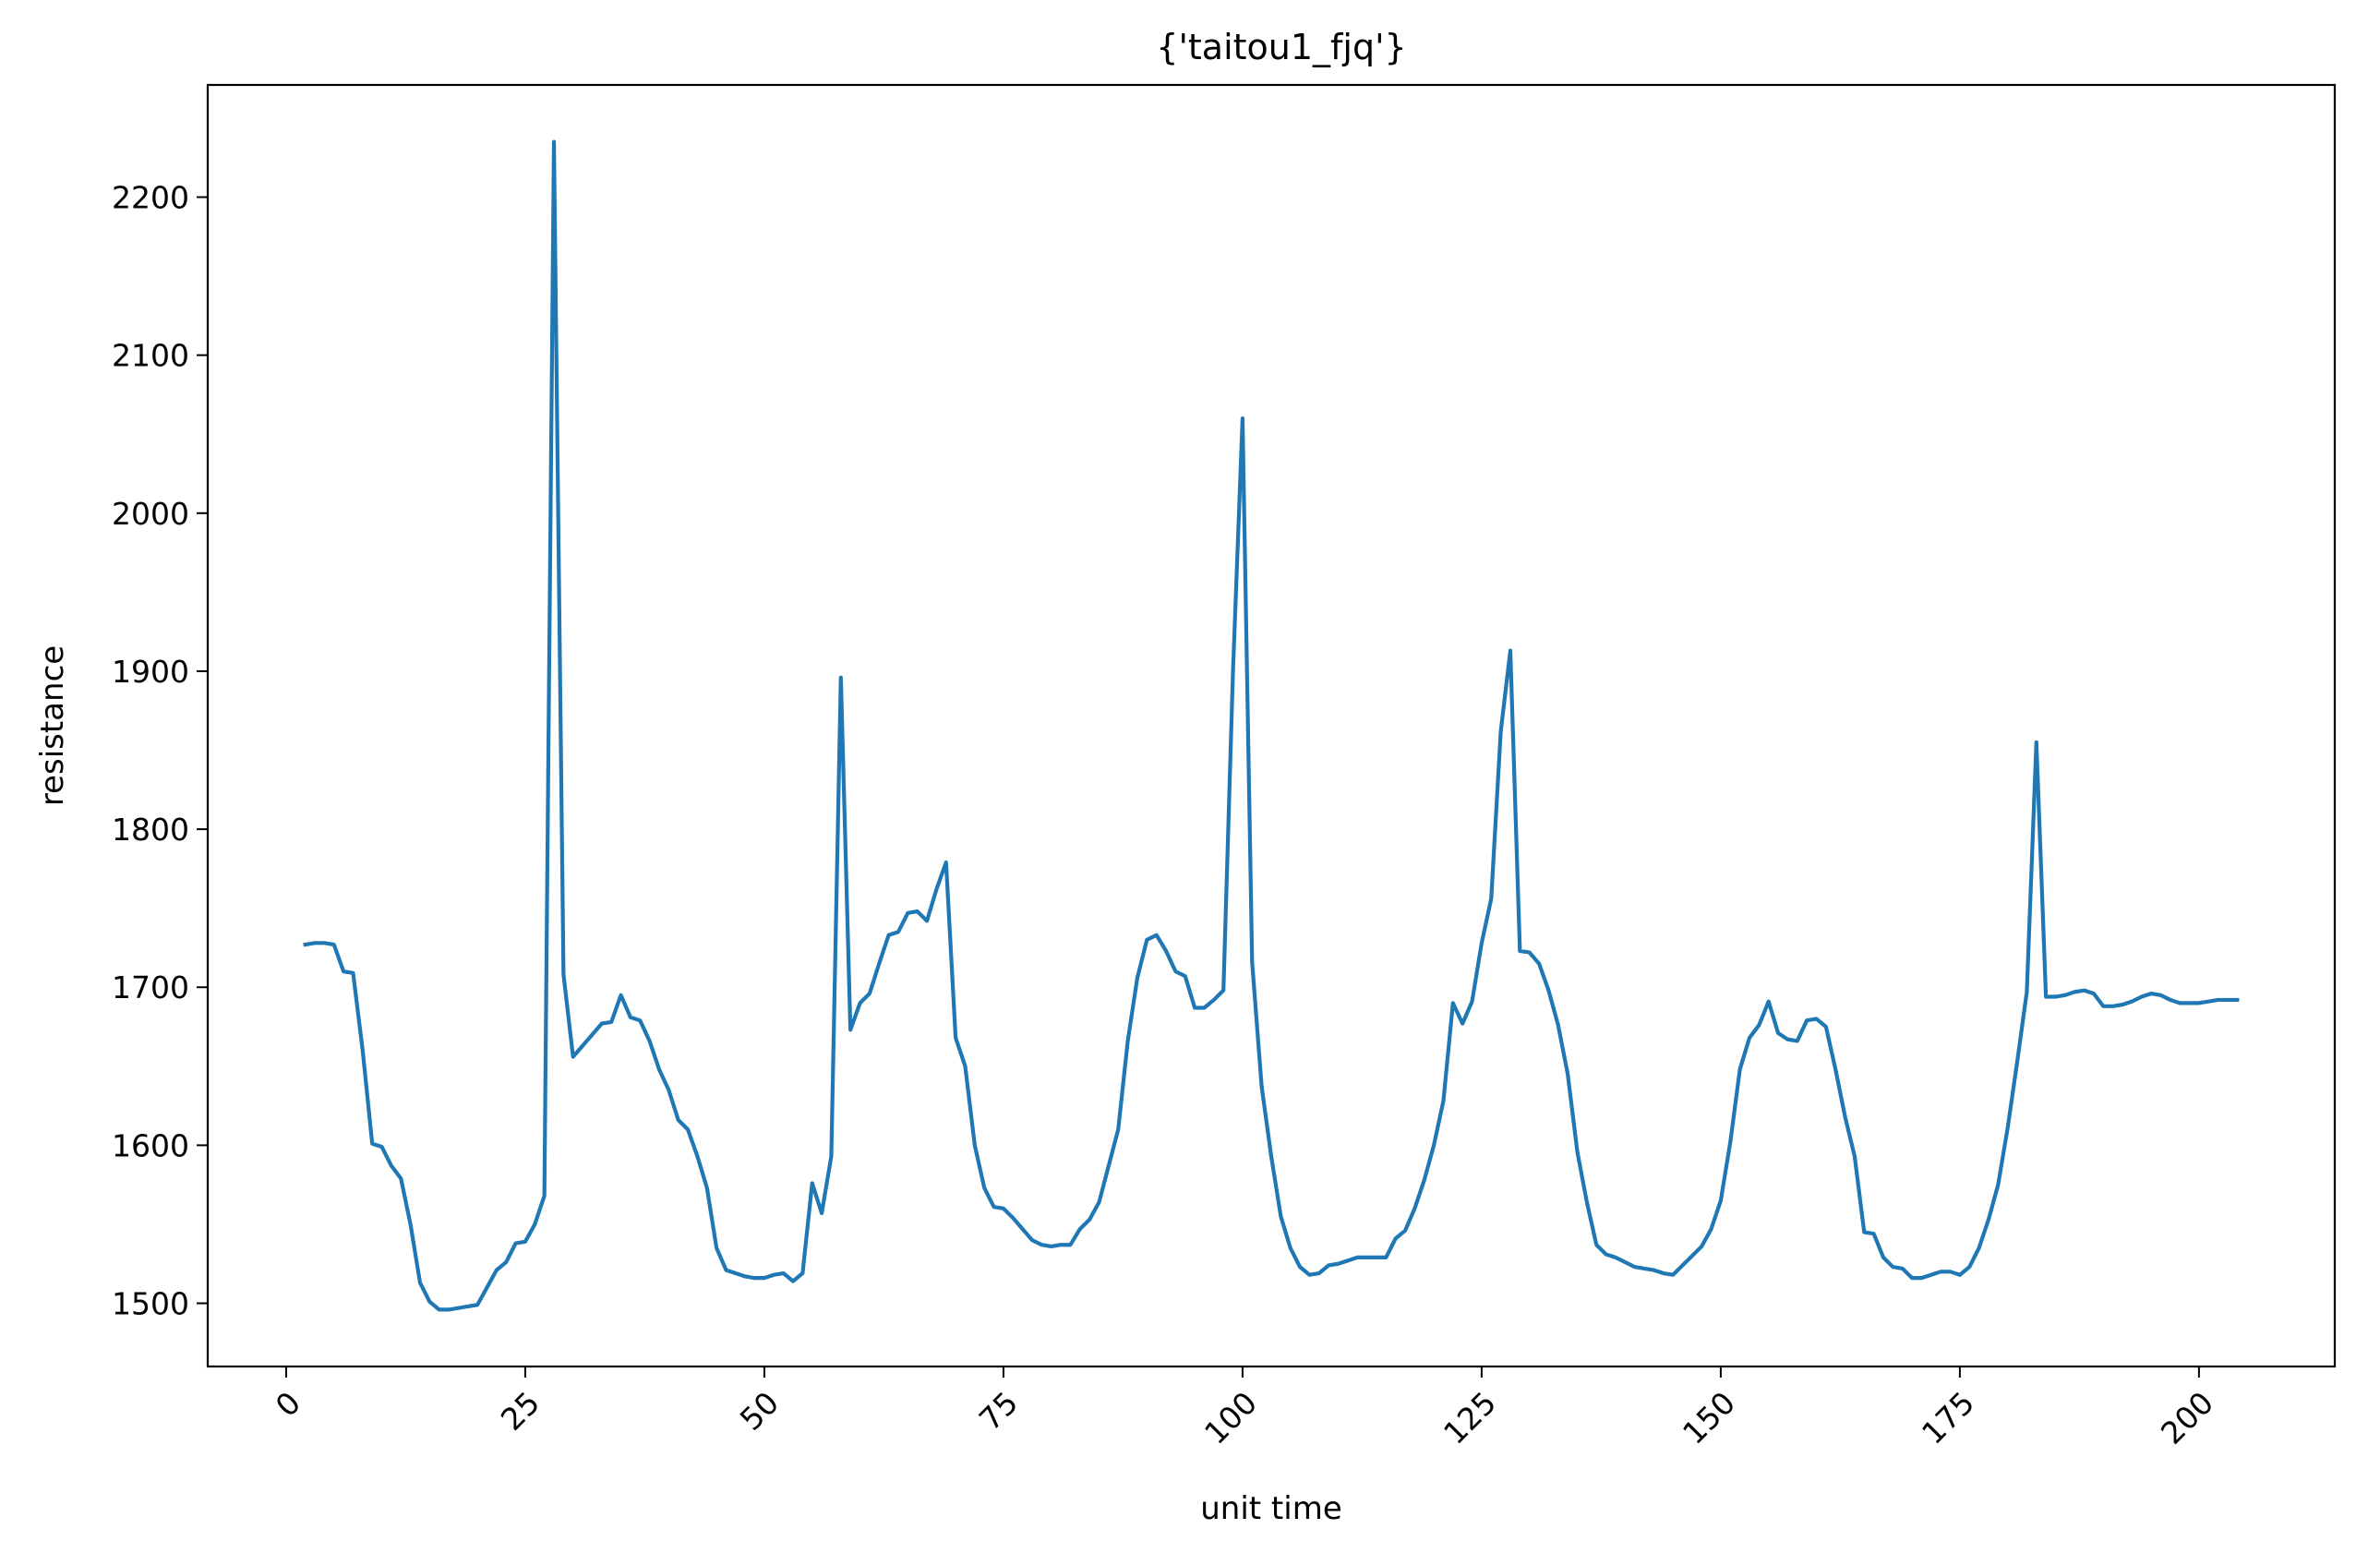 This screenshot has width=2380, height=1553. I want to click on y-axis: 1500 1600 1700 1800 1900 2000 2100 2200, so click(160, 751).